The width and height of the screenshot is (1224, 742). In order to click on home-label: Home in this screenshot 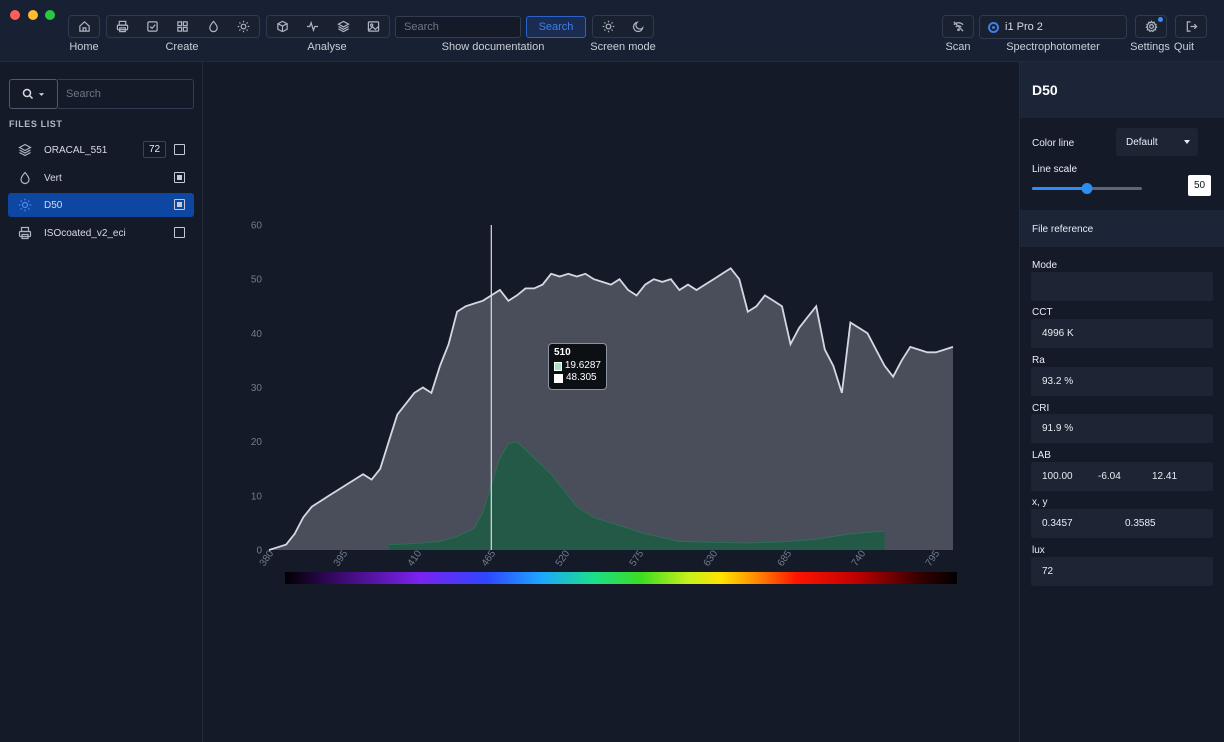, I will do `click(84, 47)`.